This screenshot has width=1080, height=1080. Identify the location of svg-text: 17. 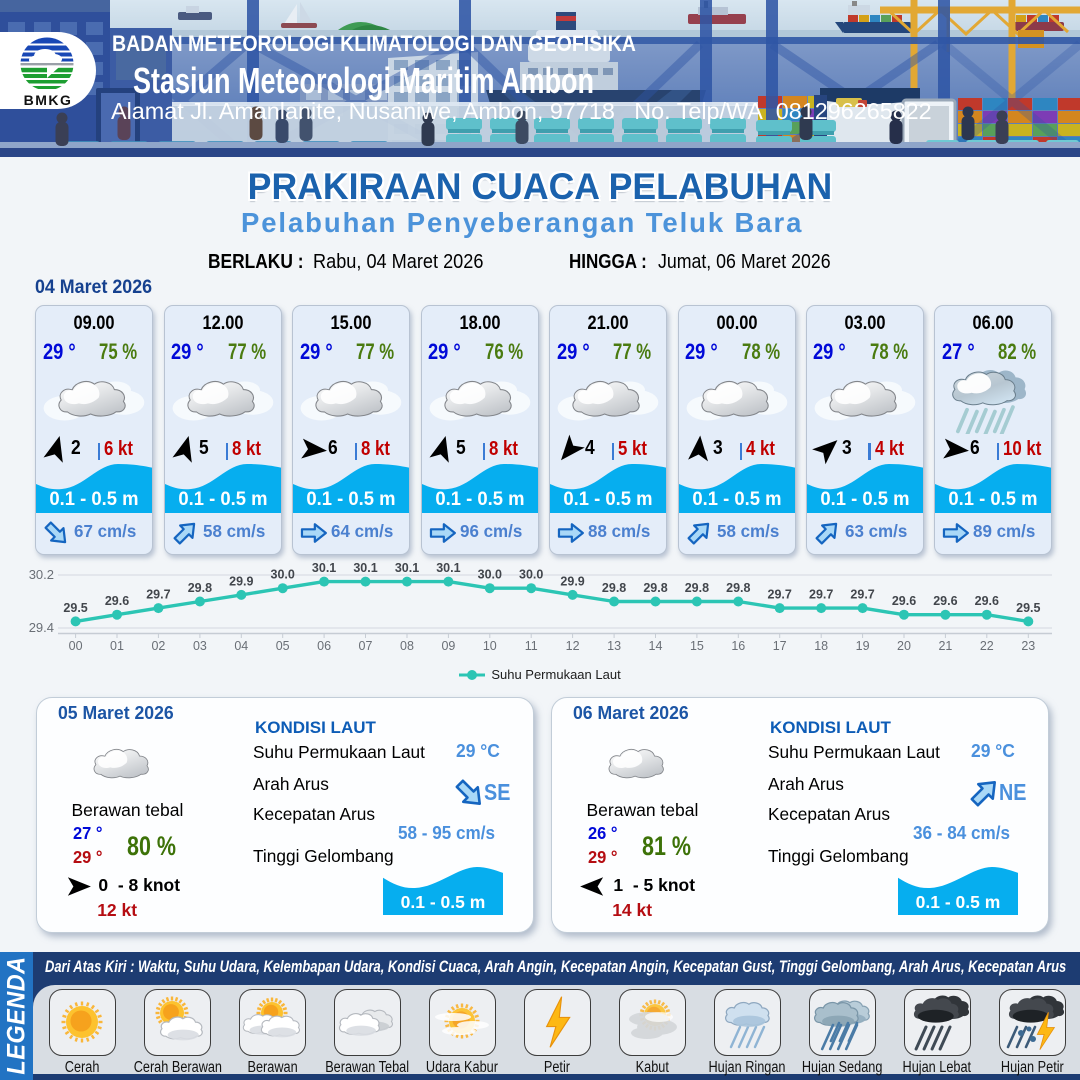
(780, 646).